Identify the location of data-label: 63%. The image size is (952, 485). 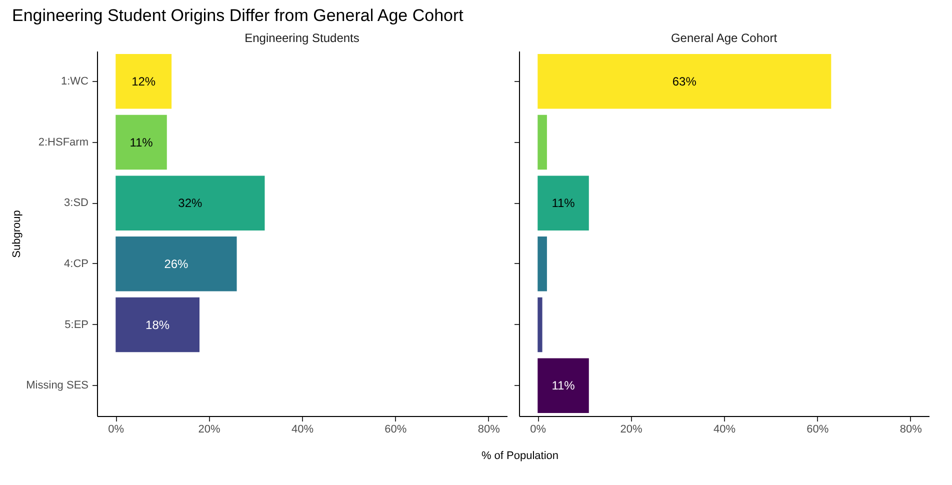
(684, 81).